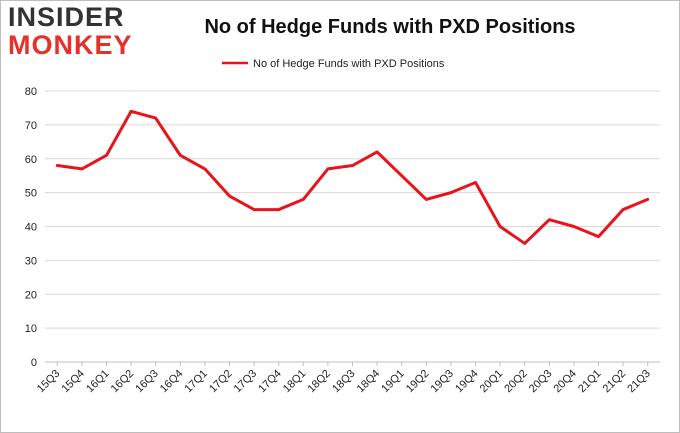 This screenshot has width=680, height=433. I want to click on insider-monkey-logo: INSIDER MONKEY, so click(70, 31).